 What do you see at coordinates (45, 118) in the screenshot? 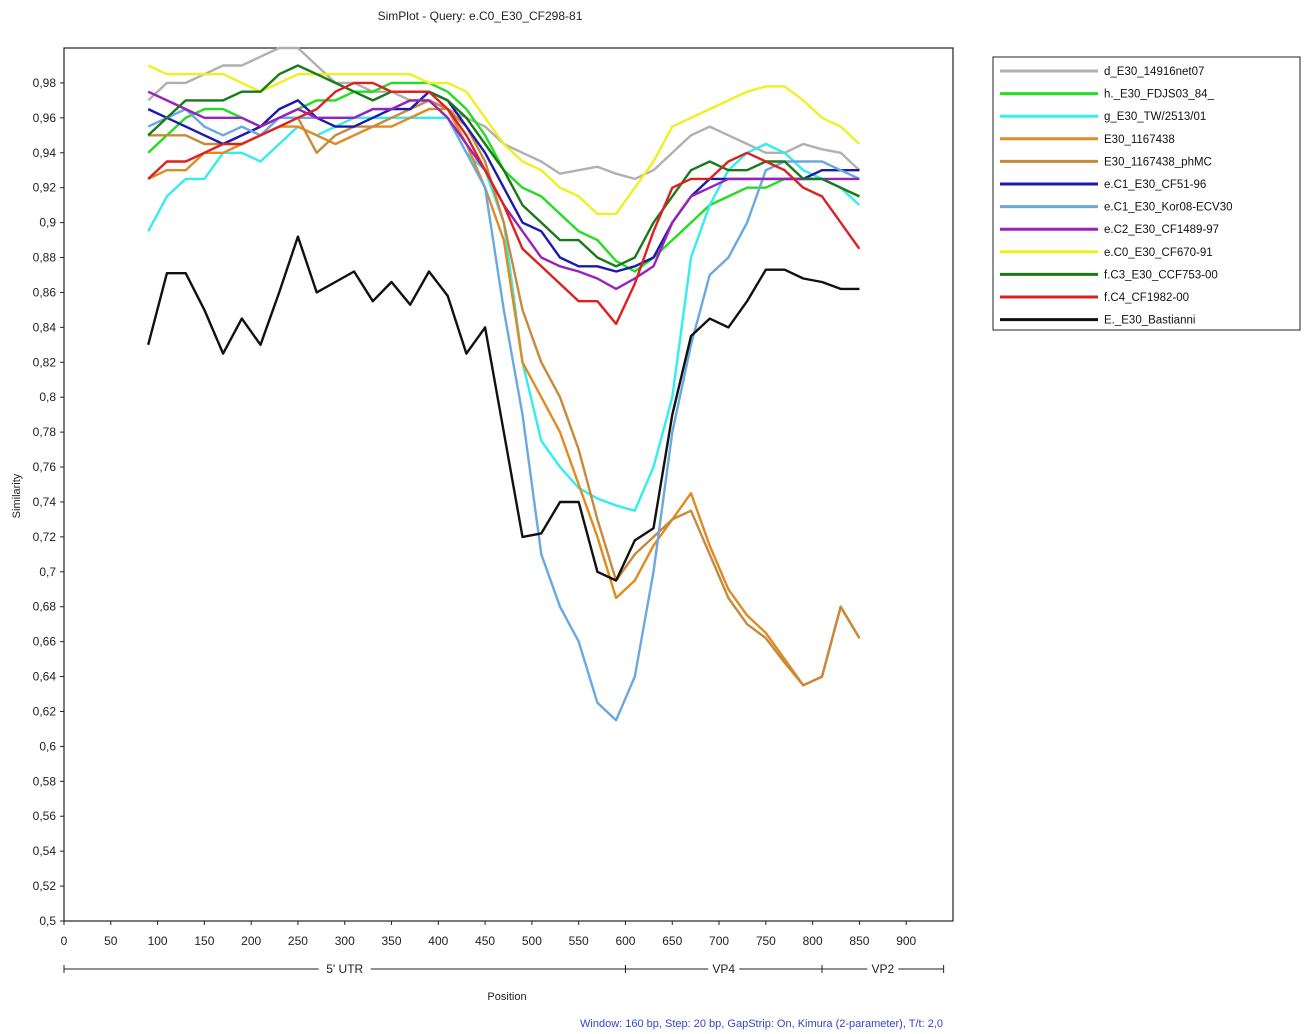
I see `y-tick-label: 0,96` at bounding box center [45, 118].